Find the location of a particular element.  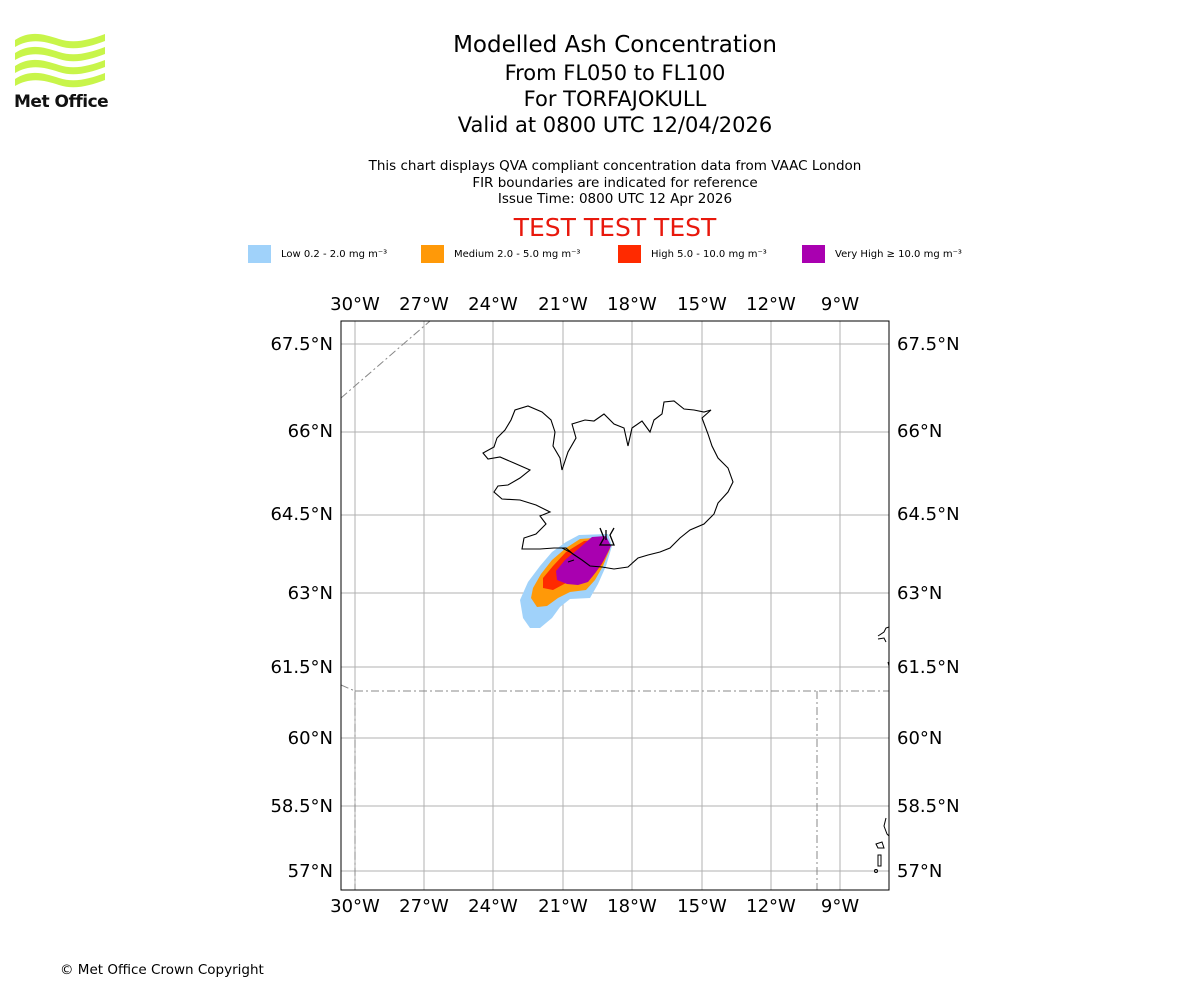

lon-label-bottom: 9°W is located at coordinates (840, 906).